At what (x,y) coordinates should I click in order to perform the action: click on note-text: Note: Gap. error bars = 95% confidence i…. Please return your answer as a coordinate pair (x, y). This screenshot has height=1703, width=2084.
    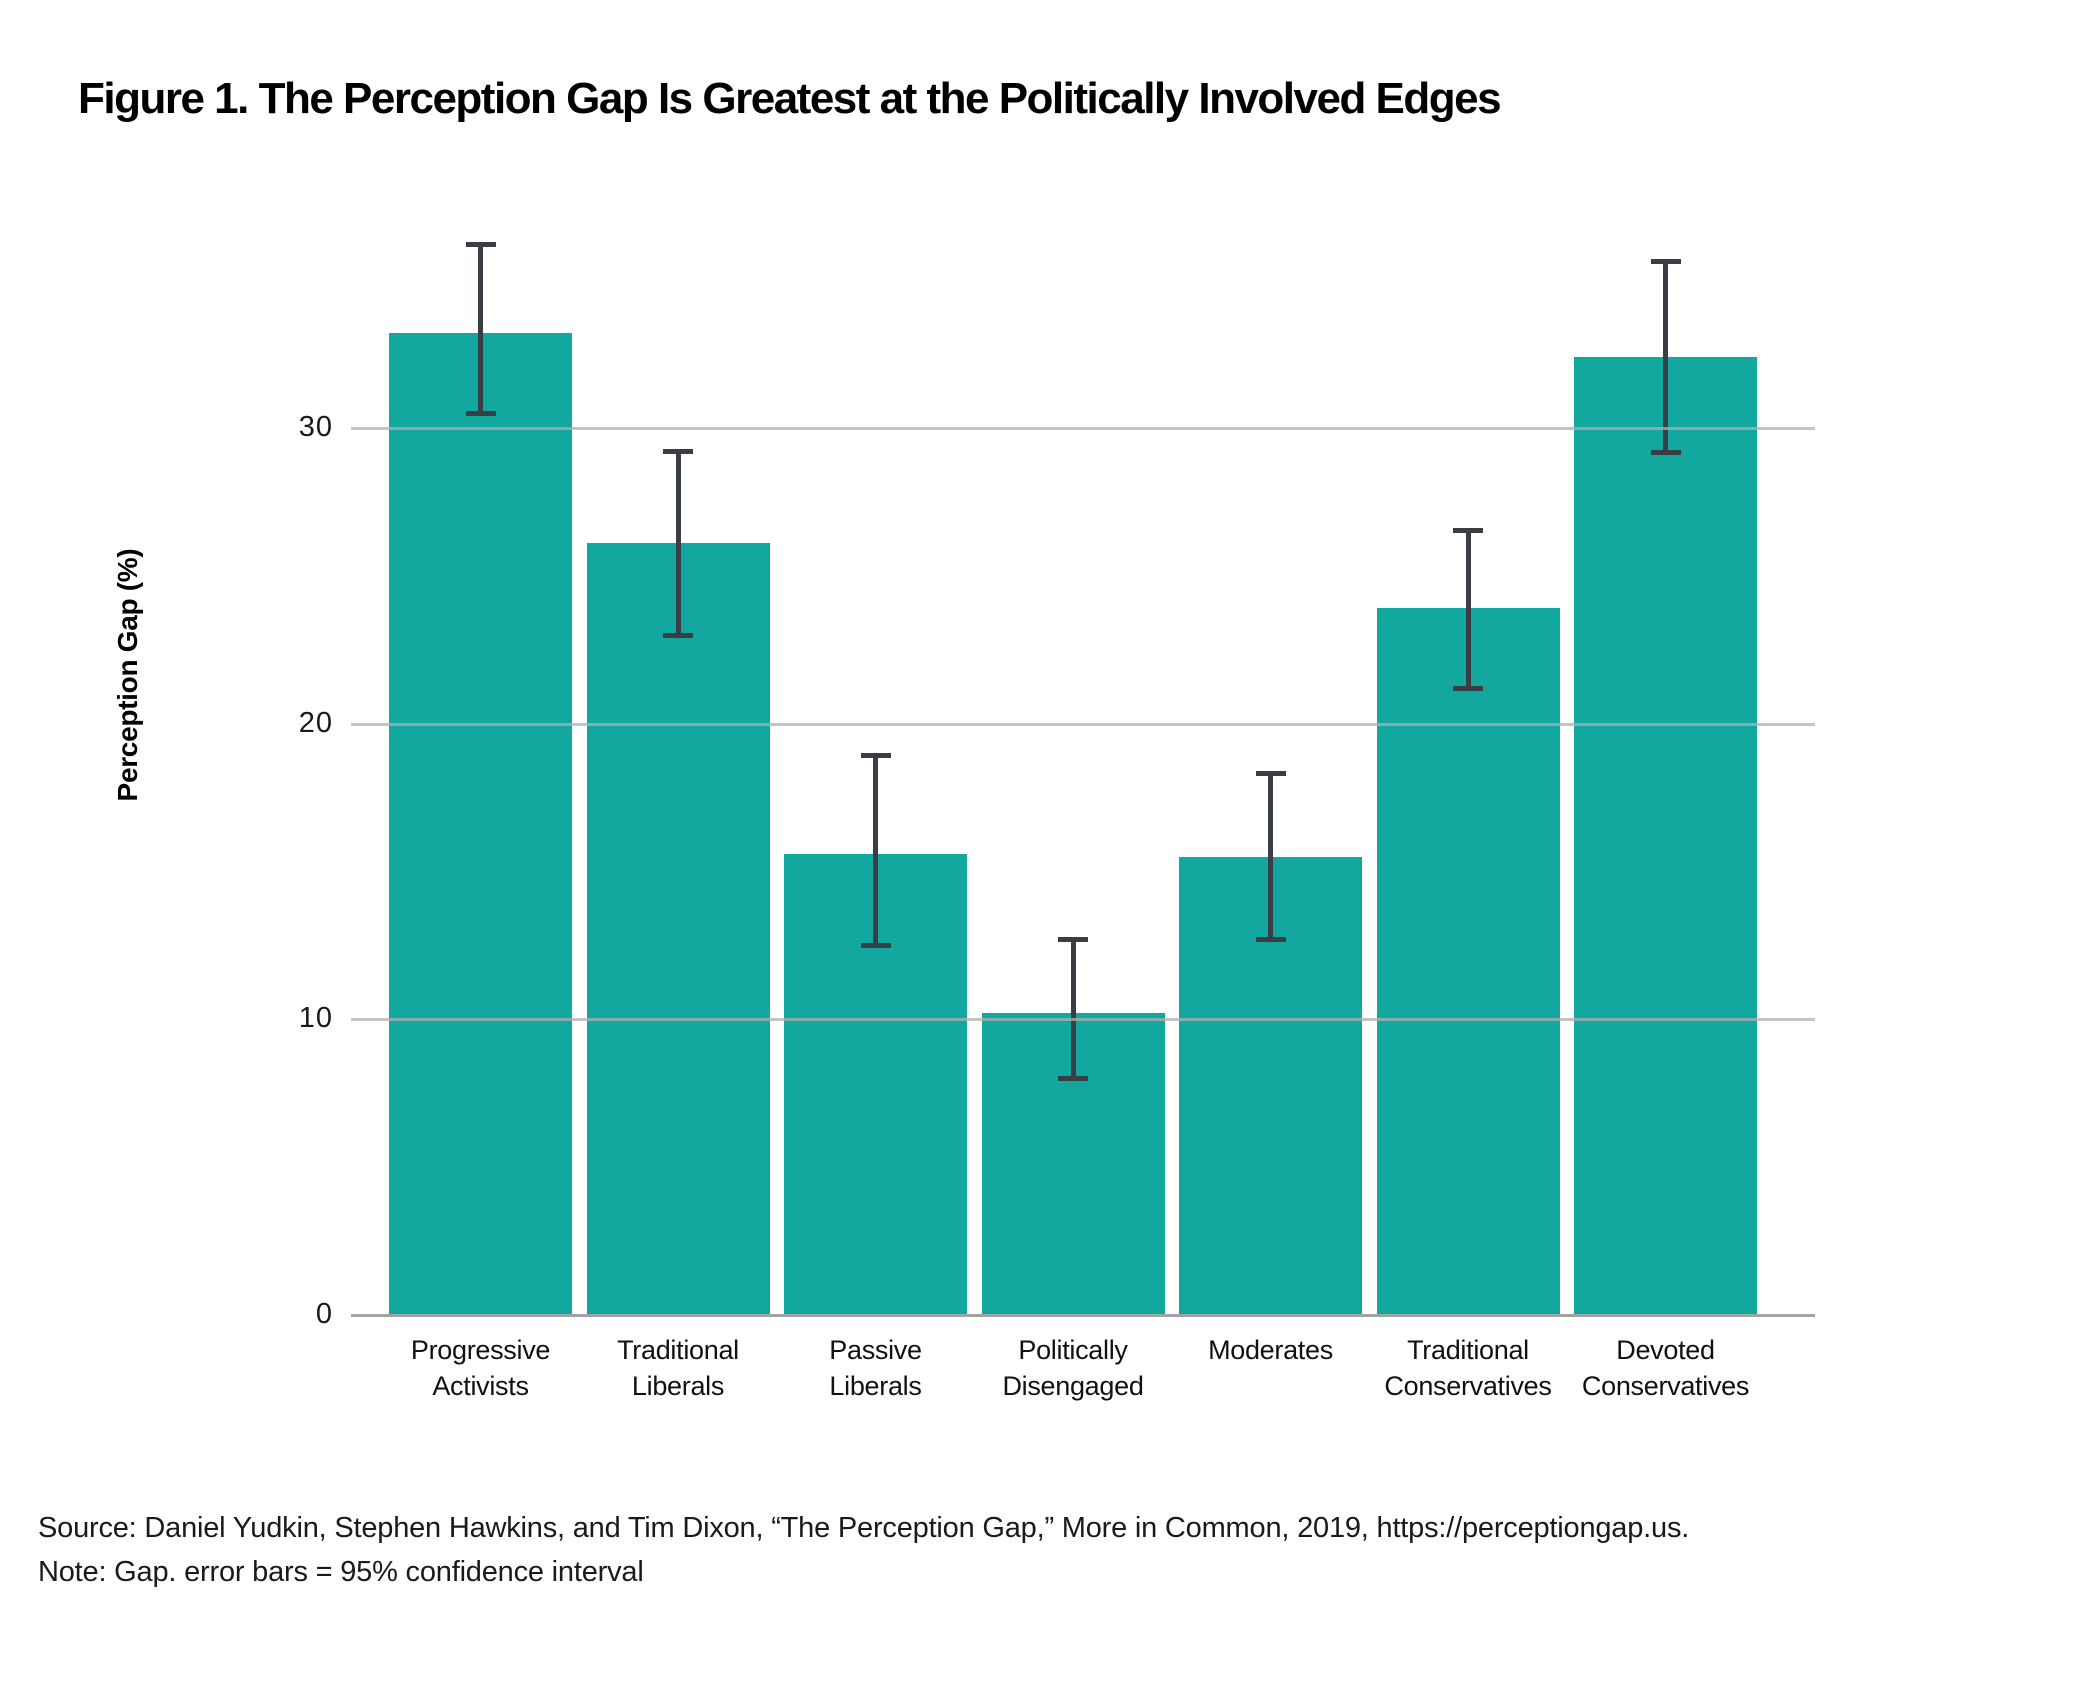
    Looking at the image, I should click on (341, 1572).